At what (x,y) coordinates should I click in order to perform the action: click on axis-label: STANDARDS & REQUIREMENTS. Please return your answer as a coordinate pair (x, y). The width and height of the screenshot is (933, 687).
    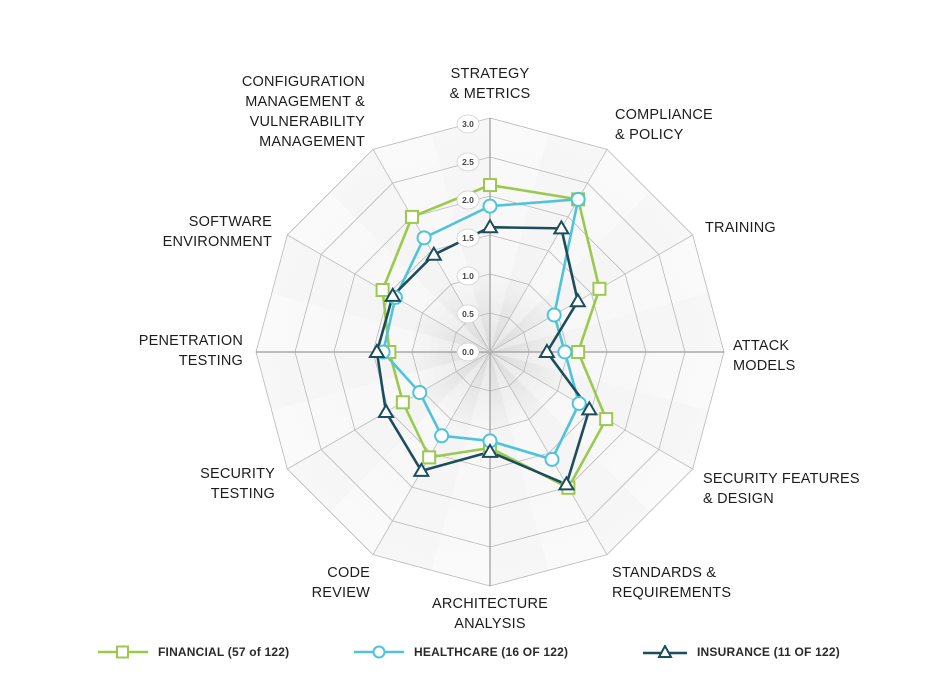
    Looking at the image, I should click on (671, 583).